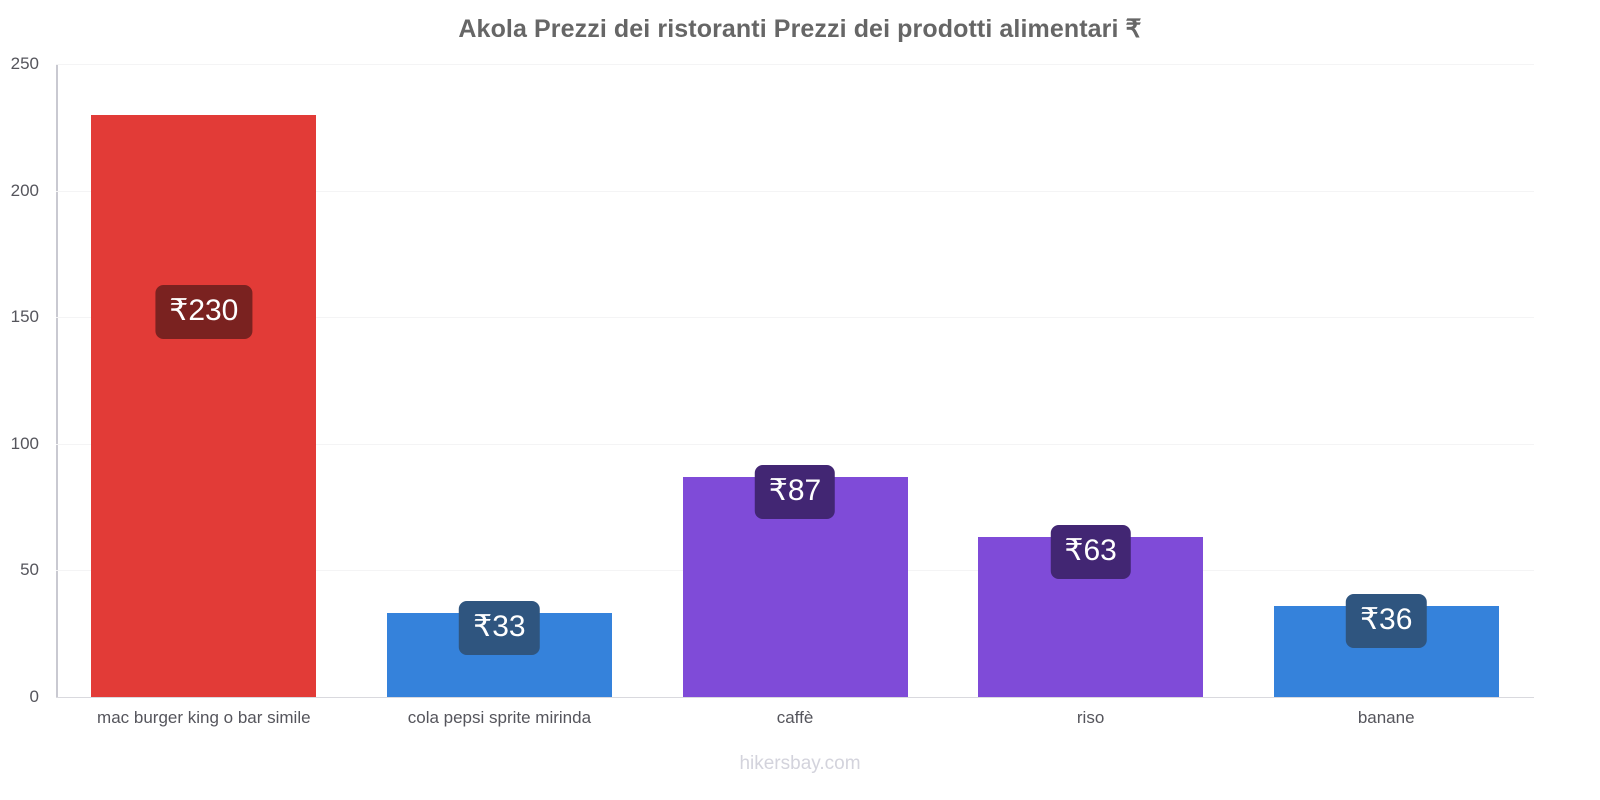  I want to click on bar-value-label: ₹87, so click(795, 491).